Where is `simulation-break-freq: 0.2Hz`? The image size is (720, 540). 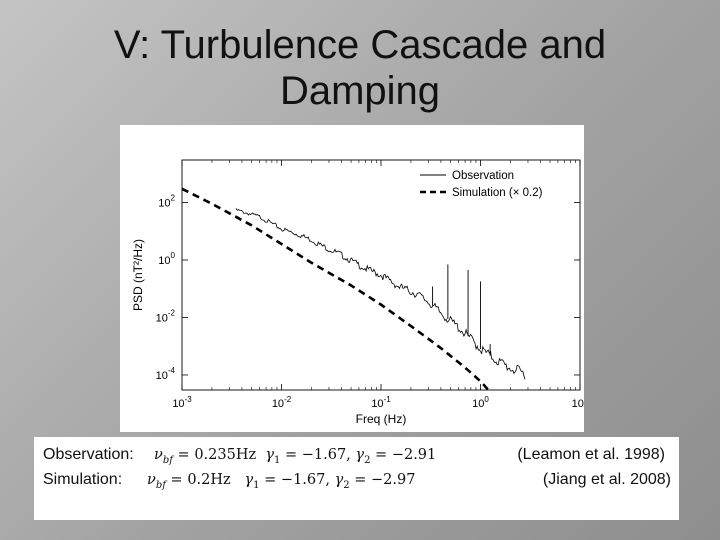 simulation-break-freq: 0.2Hz is located at coordinates (209, 480).